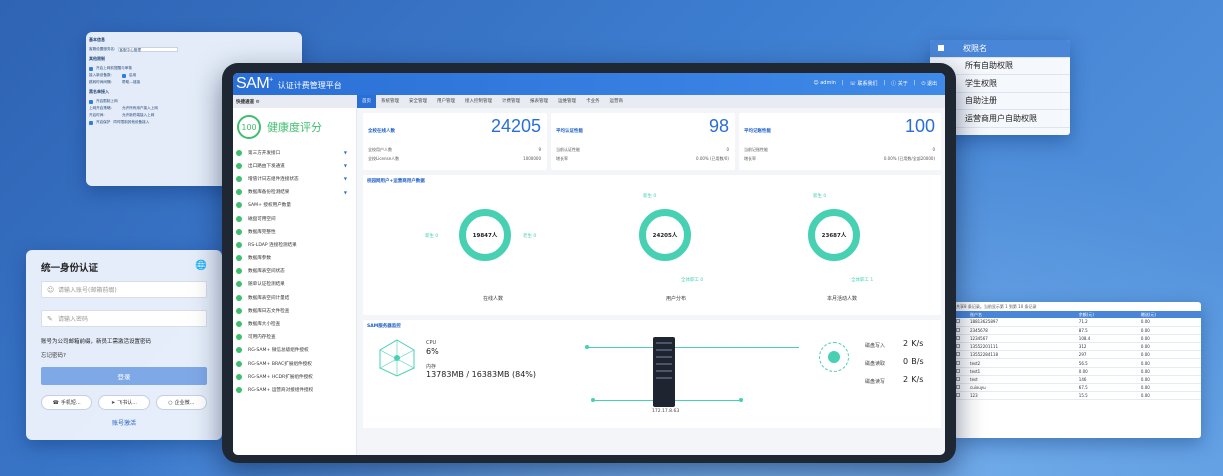 The image size is (1223, 476). Describe the element at coordinates (390, 101) in the screenshot. I see `nav-tab: 系统管理` at that location.